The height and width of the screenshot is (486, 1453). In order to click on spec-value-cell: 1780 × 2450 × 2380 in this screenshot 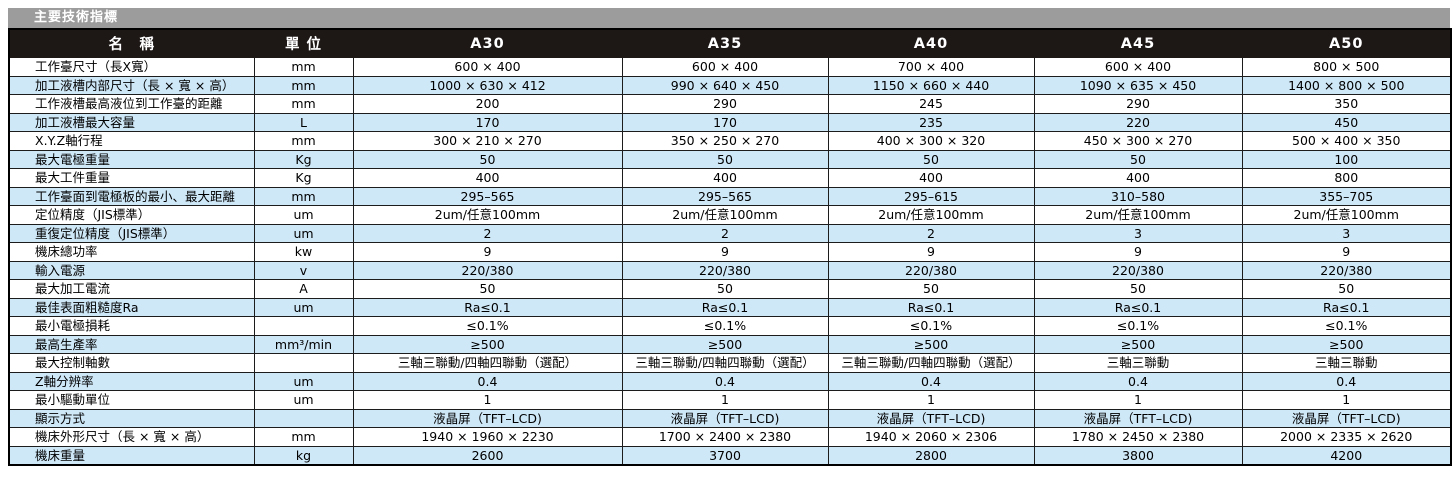, I will do `click(1138, 437)`.